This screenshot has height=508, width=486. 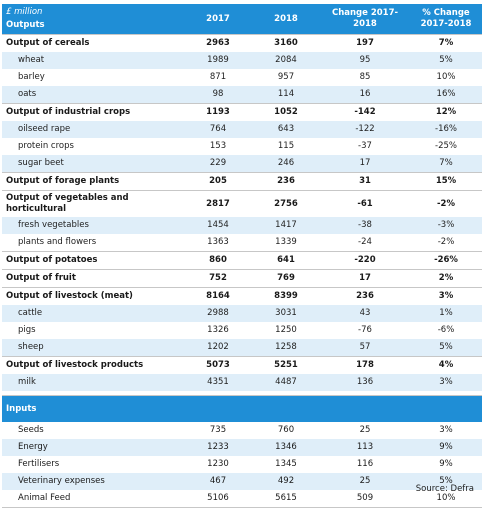 I want to click on value-change: 31, so click(x=365, y=181).